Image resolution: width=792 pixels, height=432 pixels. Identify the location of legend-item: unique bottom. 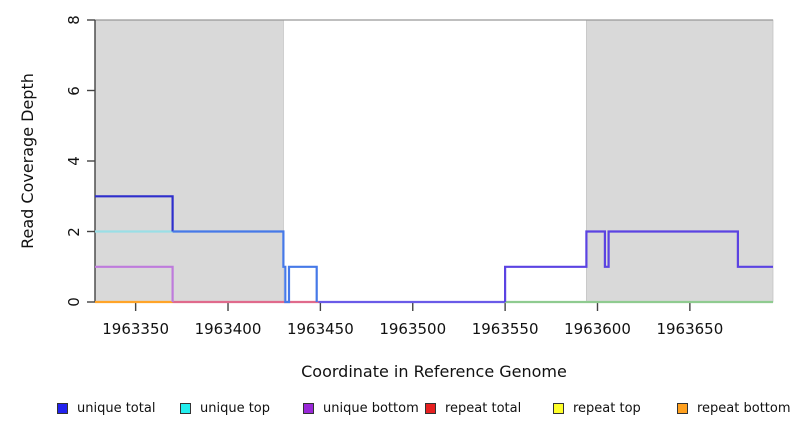
(361, 408).